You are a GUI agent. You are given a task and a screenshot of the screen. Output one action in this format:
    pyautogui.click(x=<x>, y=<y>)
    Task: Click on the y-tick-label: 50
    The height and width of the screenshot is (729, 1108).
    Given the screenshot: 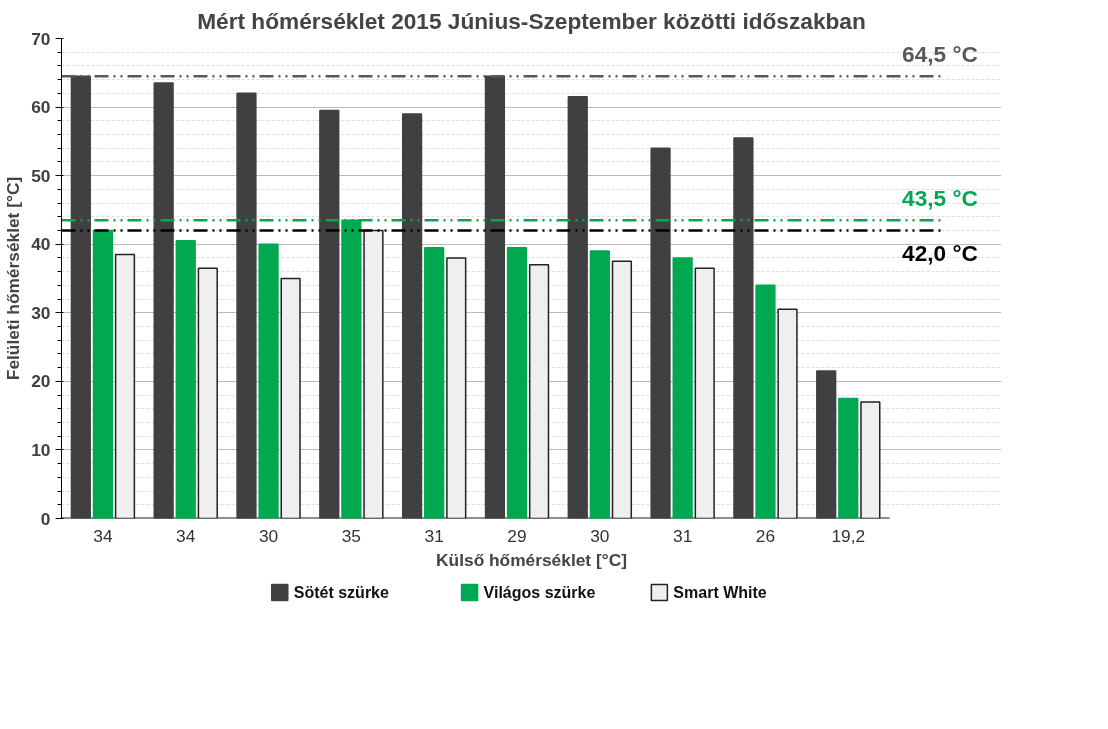 What is the action you would take?
    pyautogui.click(x=41, y=175)
    